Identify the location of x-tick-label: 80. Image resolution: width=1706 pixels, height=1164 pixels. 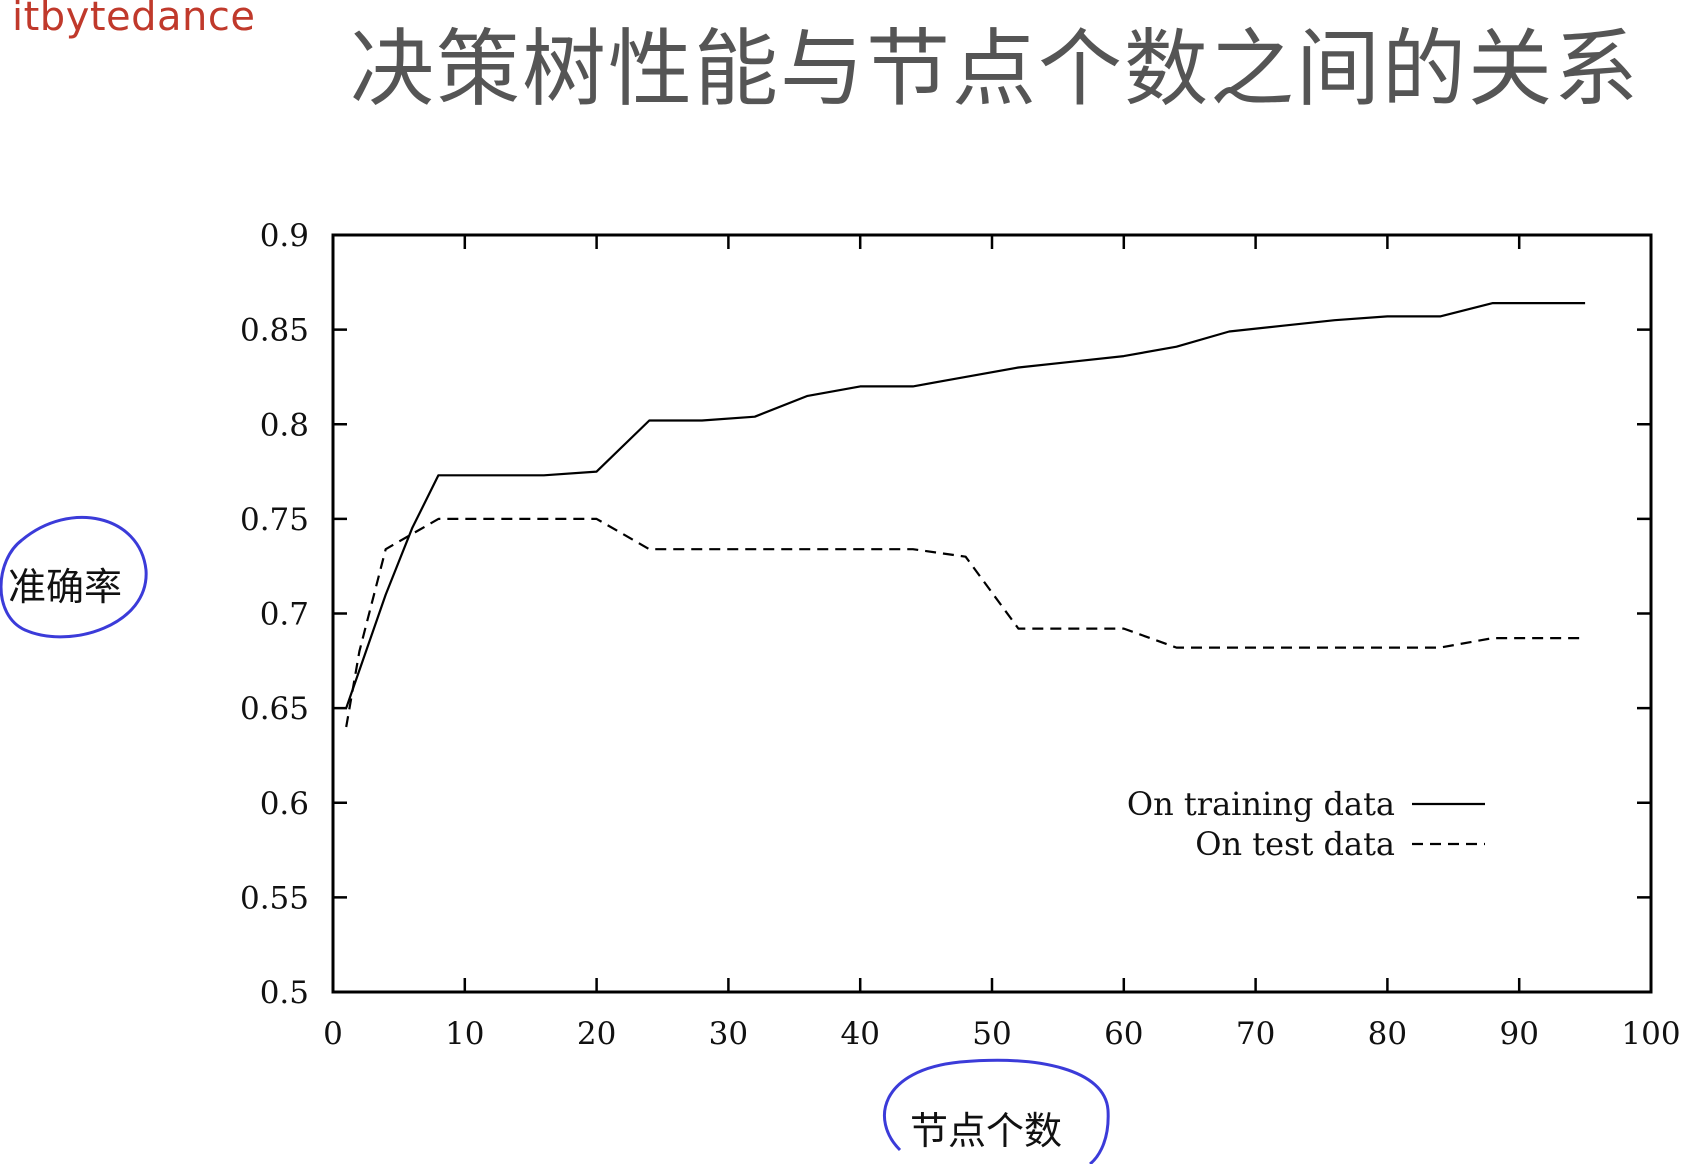
(1387, 1034).